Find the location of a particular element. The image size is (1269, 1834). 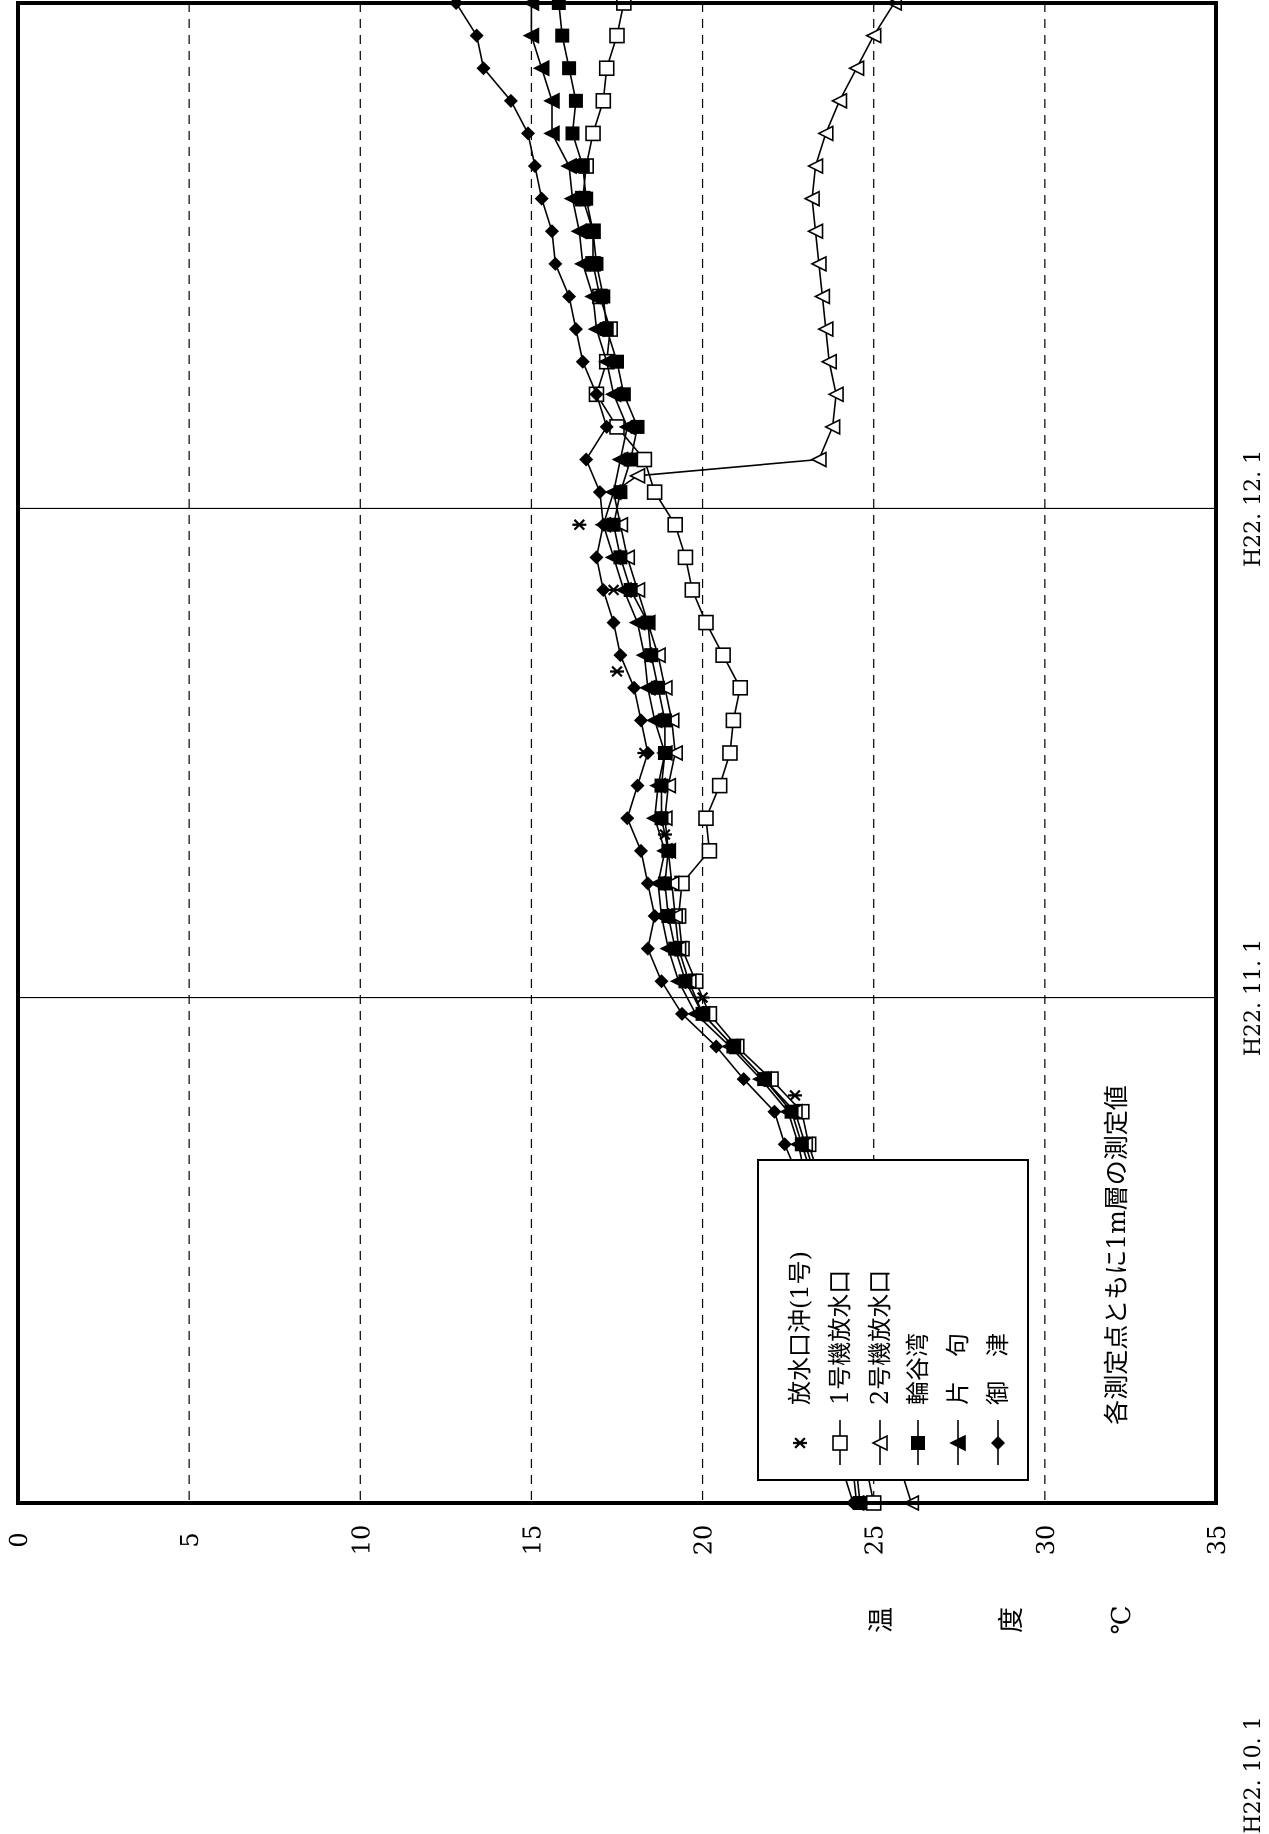

x-tick-label: H22. 12. 1 is located at coordinates (1253, 508).